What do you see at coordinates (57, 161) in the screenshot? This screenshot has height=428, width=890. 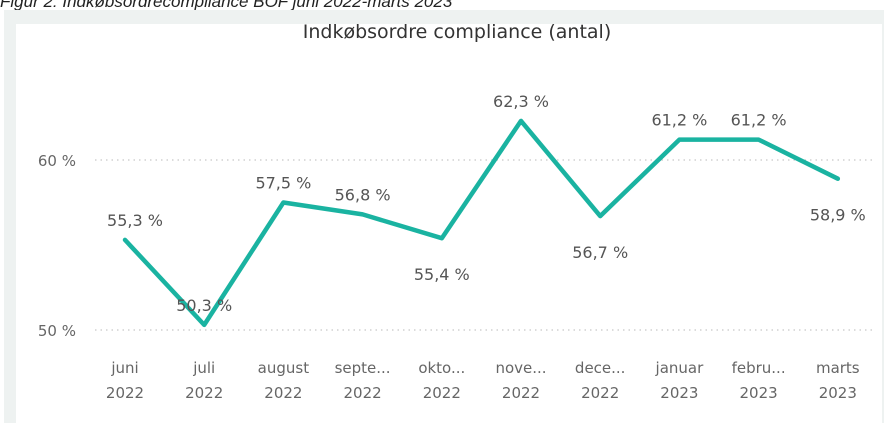 I see `y-tick-label: 60 %` at bounding box center [57, 161].